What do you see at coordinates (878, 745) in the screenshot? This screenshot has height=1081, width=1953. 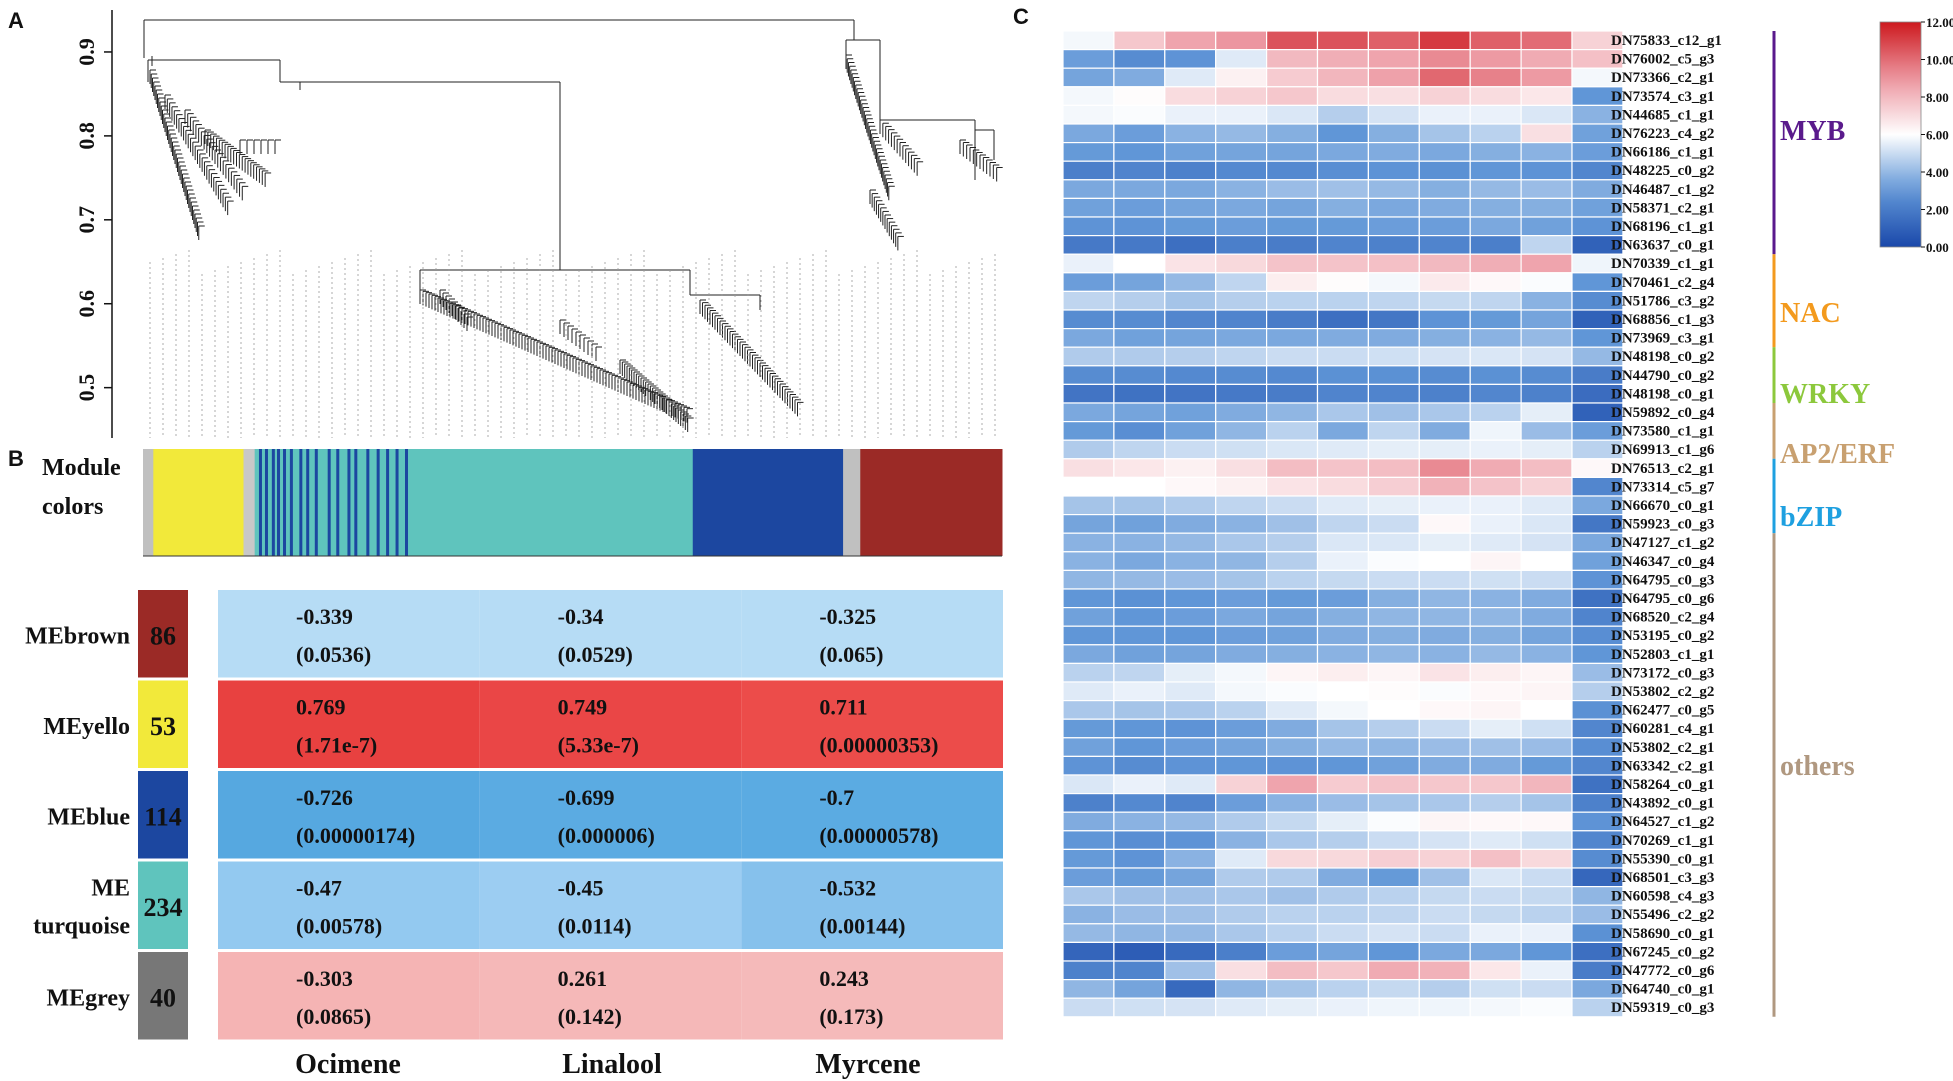 I see `p-value: (0.00000353)` at bounding box center [878, 745].